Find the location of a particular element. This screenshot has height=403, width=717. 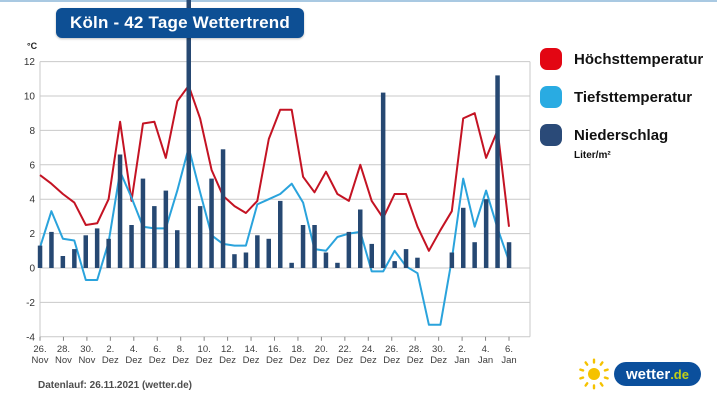

max-temp-swatch-icon is located at coordinates (551, 59).